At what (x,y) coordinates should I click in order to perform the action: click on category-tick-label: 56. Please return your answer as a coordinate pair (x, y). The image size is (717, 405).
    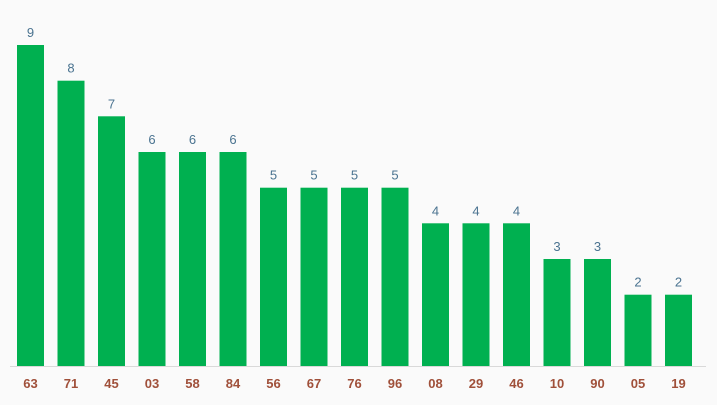
    Looking at the image, I should click on (273, 383).